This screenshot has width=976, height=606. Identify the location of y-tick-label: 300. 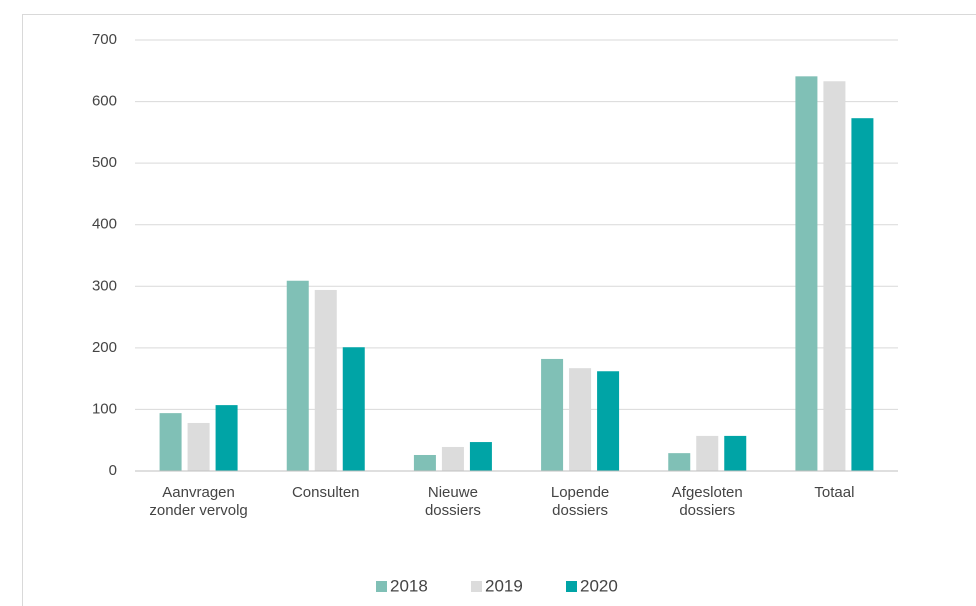
(104, 285).